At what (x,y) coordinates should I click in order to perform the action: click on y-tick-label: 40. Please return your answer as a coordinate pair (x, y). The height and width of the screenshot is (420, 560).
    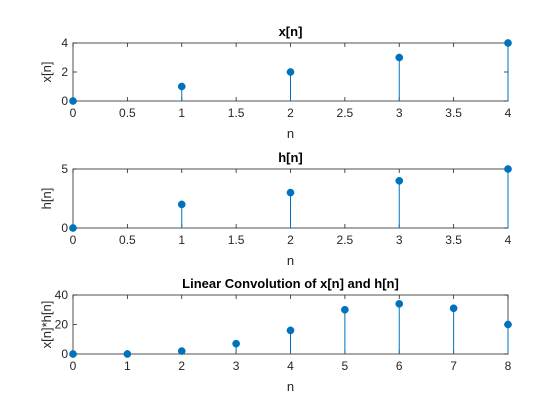
    Looking at the image, I should click on (62, 295).